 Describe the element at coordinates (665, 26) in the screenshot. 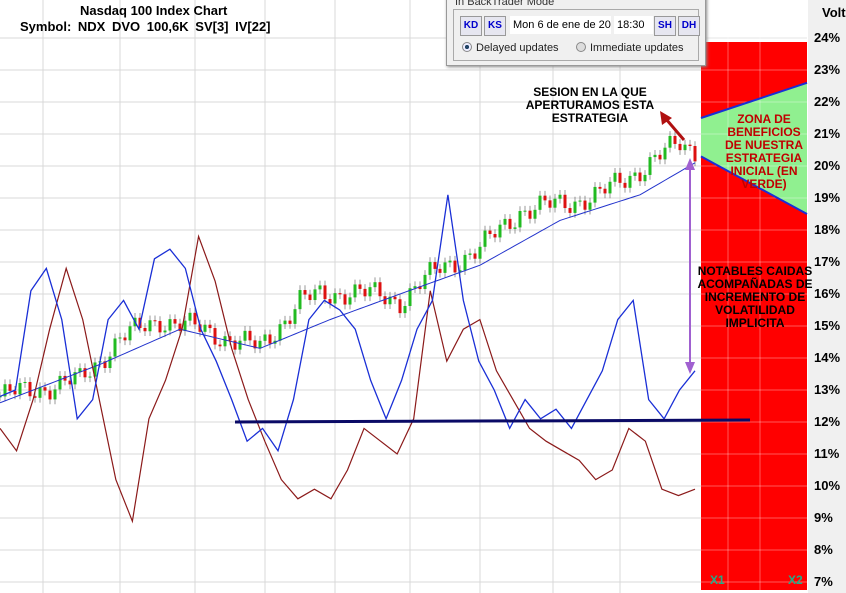

I see `forward-session-button: SH` at that location.